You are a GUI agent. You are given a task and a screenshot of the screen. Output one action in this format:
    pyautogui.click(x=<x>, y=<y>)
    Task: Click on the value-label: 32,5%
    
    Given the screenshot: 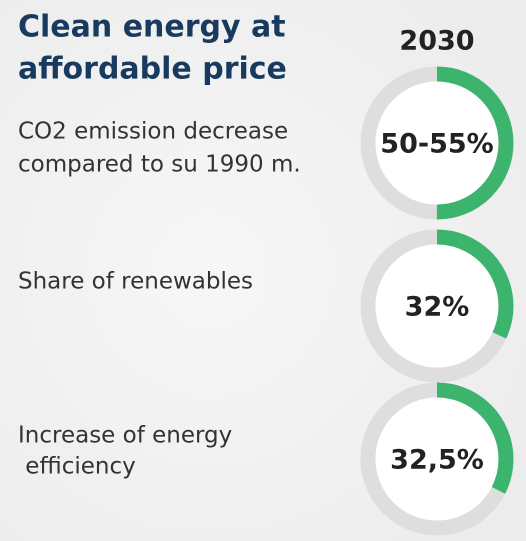 What is the action you would take?
    pyautogui.click(x=437, y=460)
    